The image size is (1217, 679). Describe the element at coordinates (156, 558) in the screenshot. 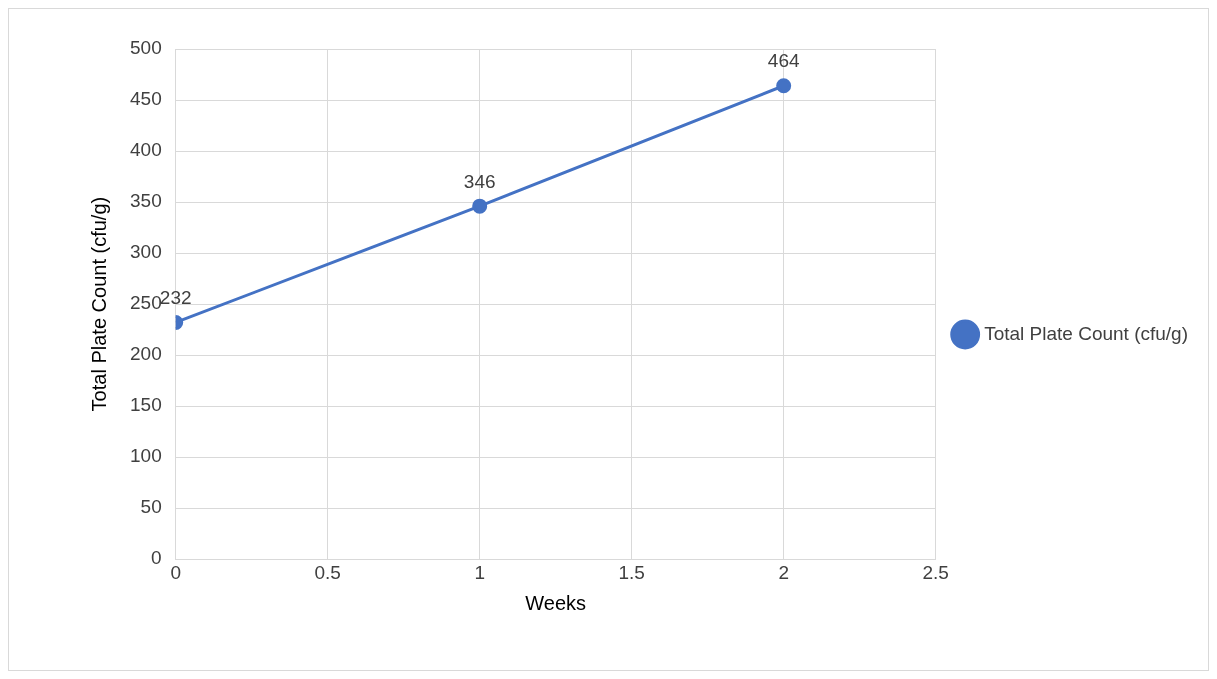

I see `y-tick-label: 0` at that location.